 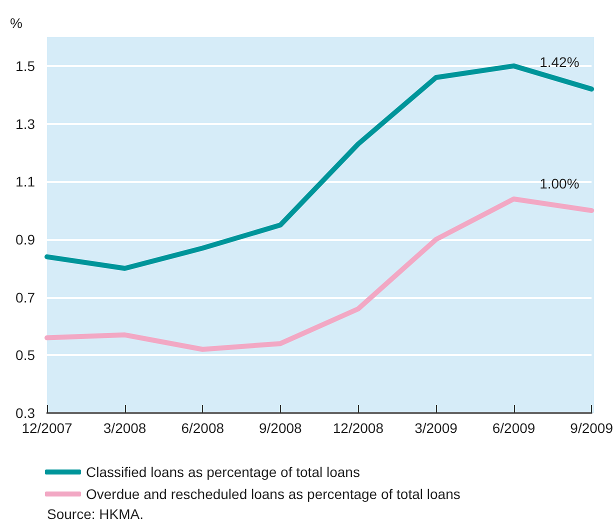 What do you see at coordinates (95, 514) in the screenshot?
I see `source-note: Source: HKMA.` at bounding box center [95, 514].